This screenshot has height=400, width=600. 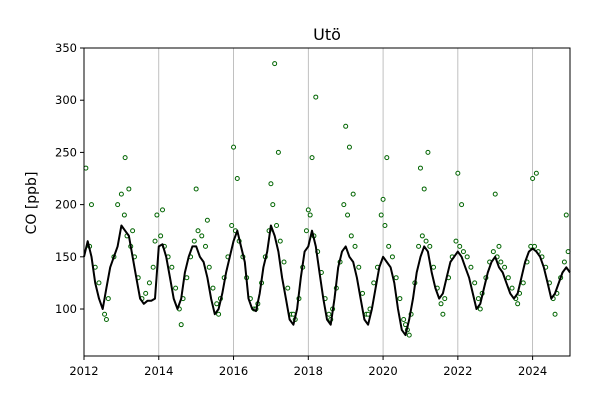 I want to click on chart-title: Utö, so click(x=327, y=34).